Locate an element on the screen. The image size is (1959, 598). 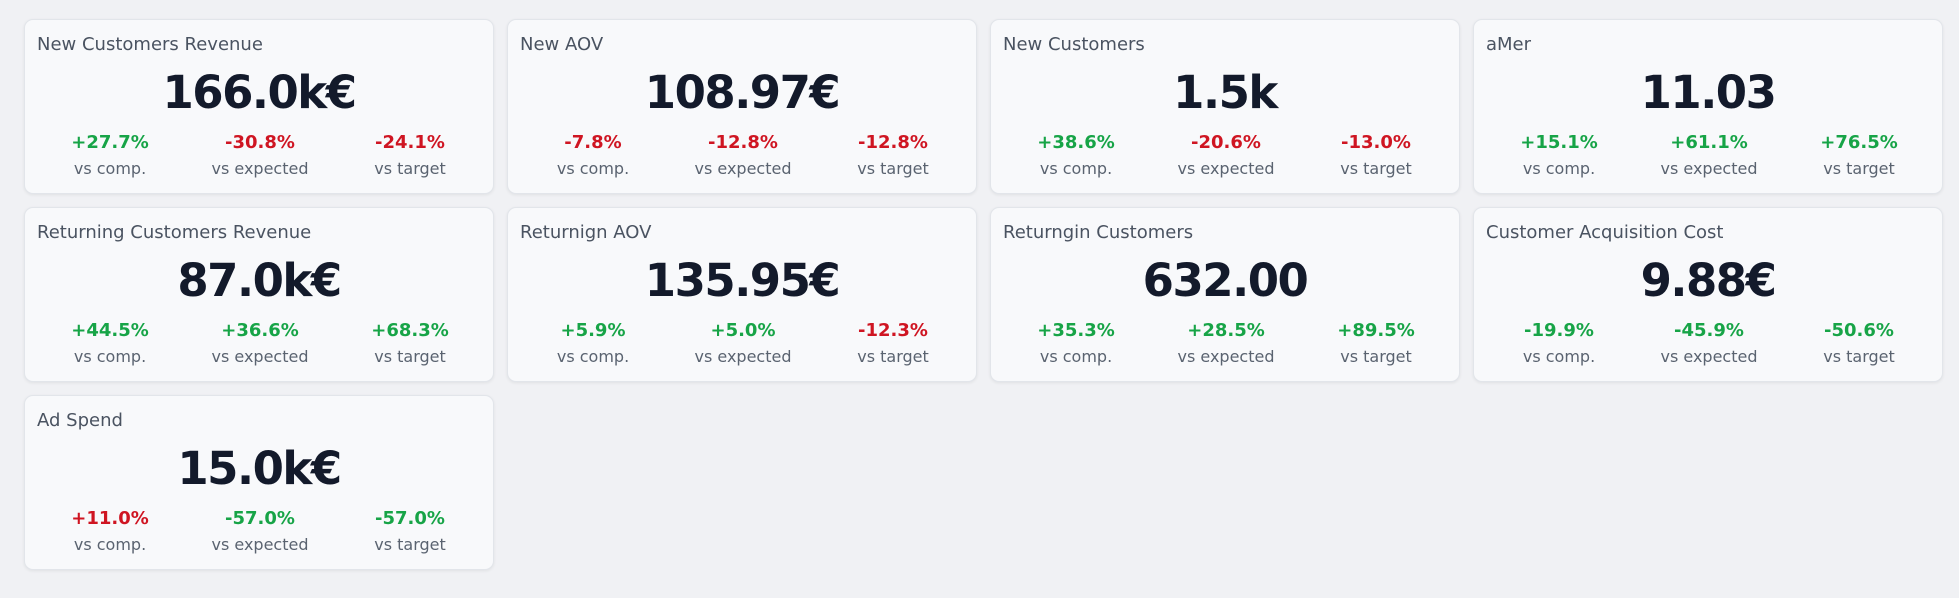
metric-vs-comp: +35.3% vs comp. is located at coordinates (1076, 344).